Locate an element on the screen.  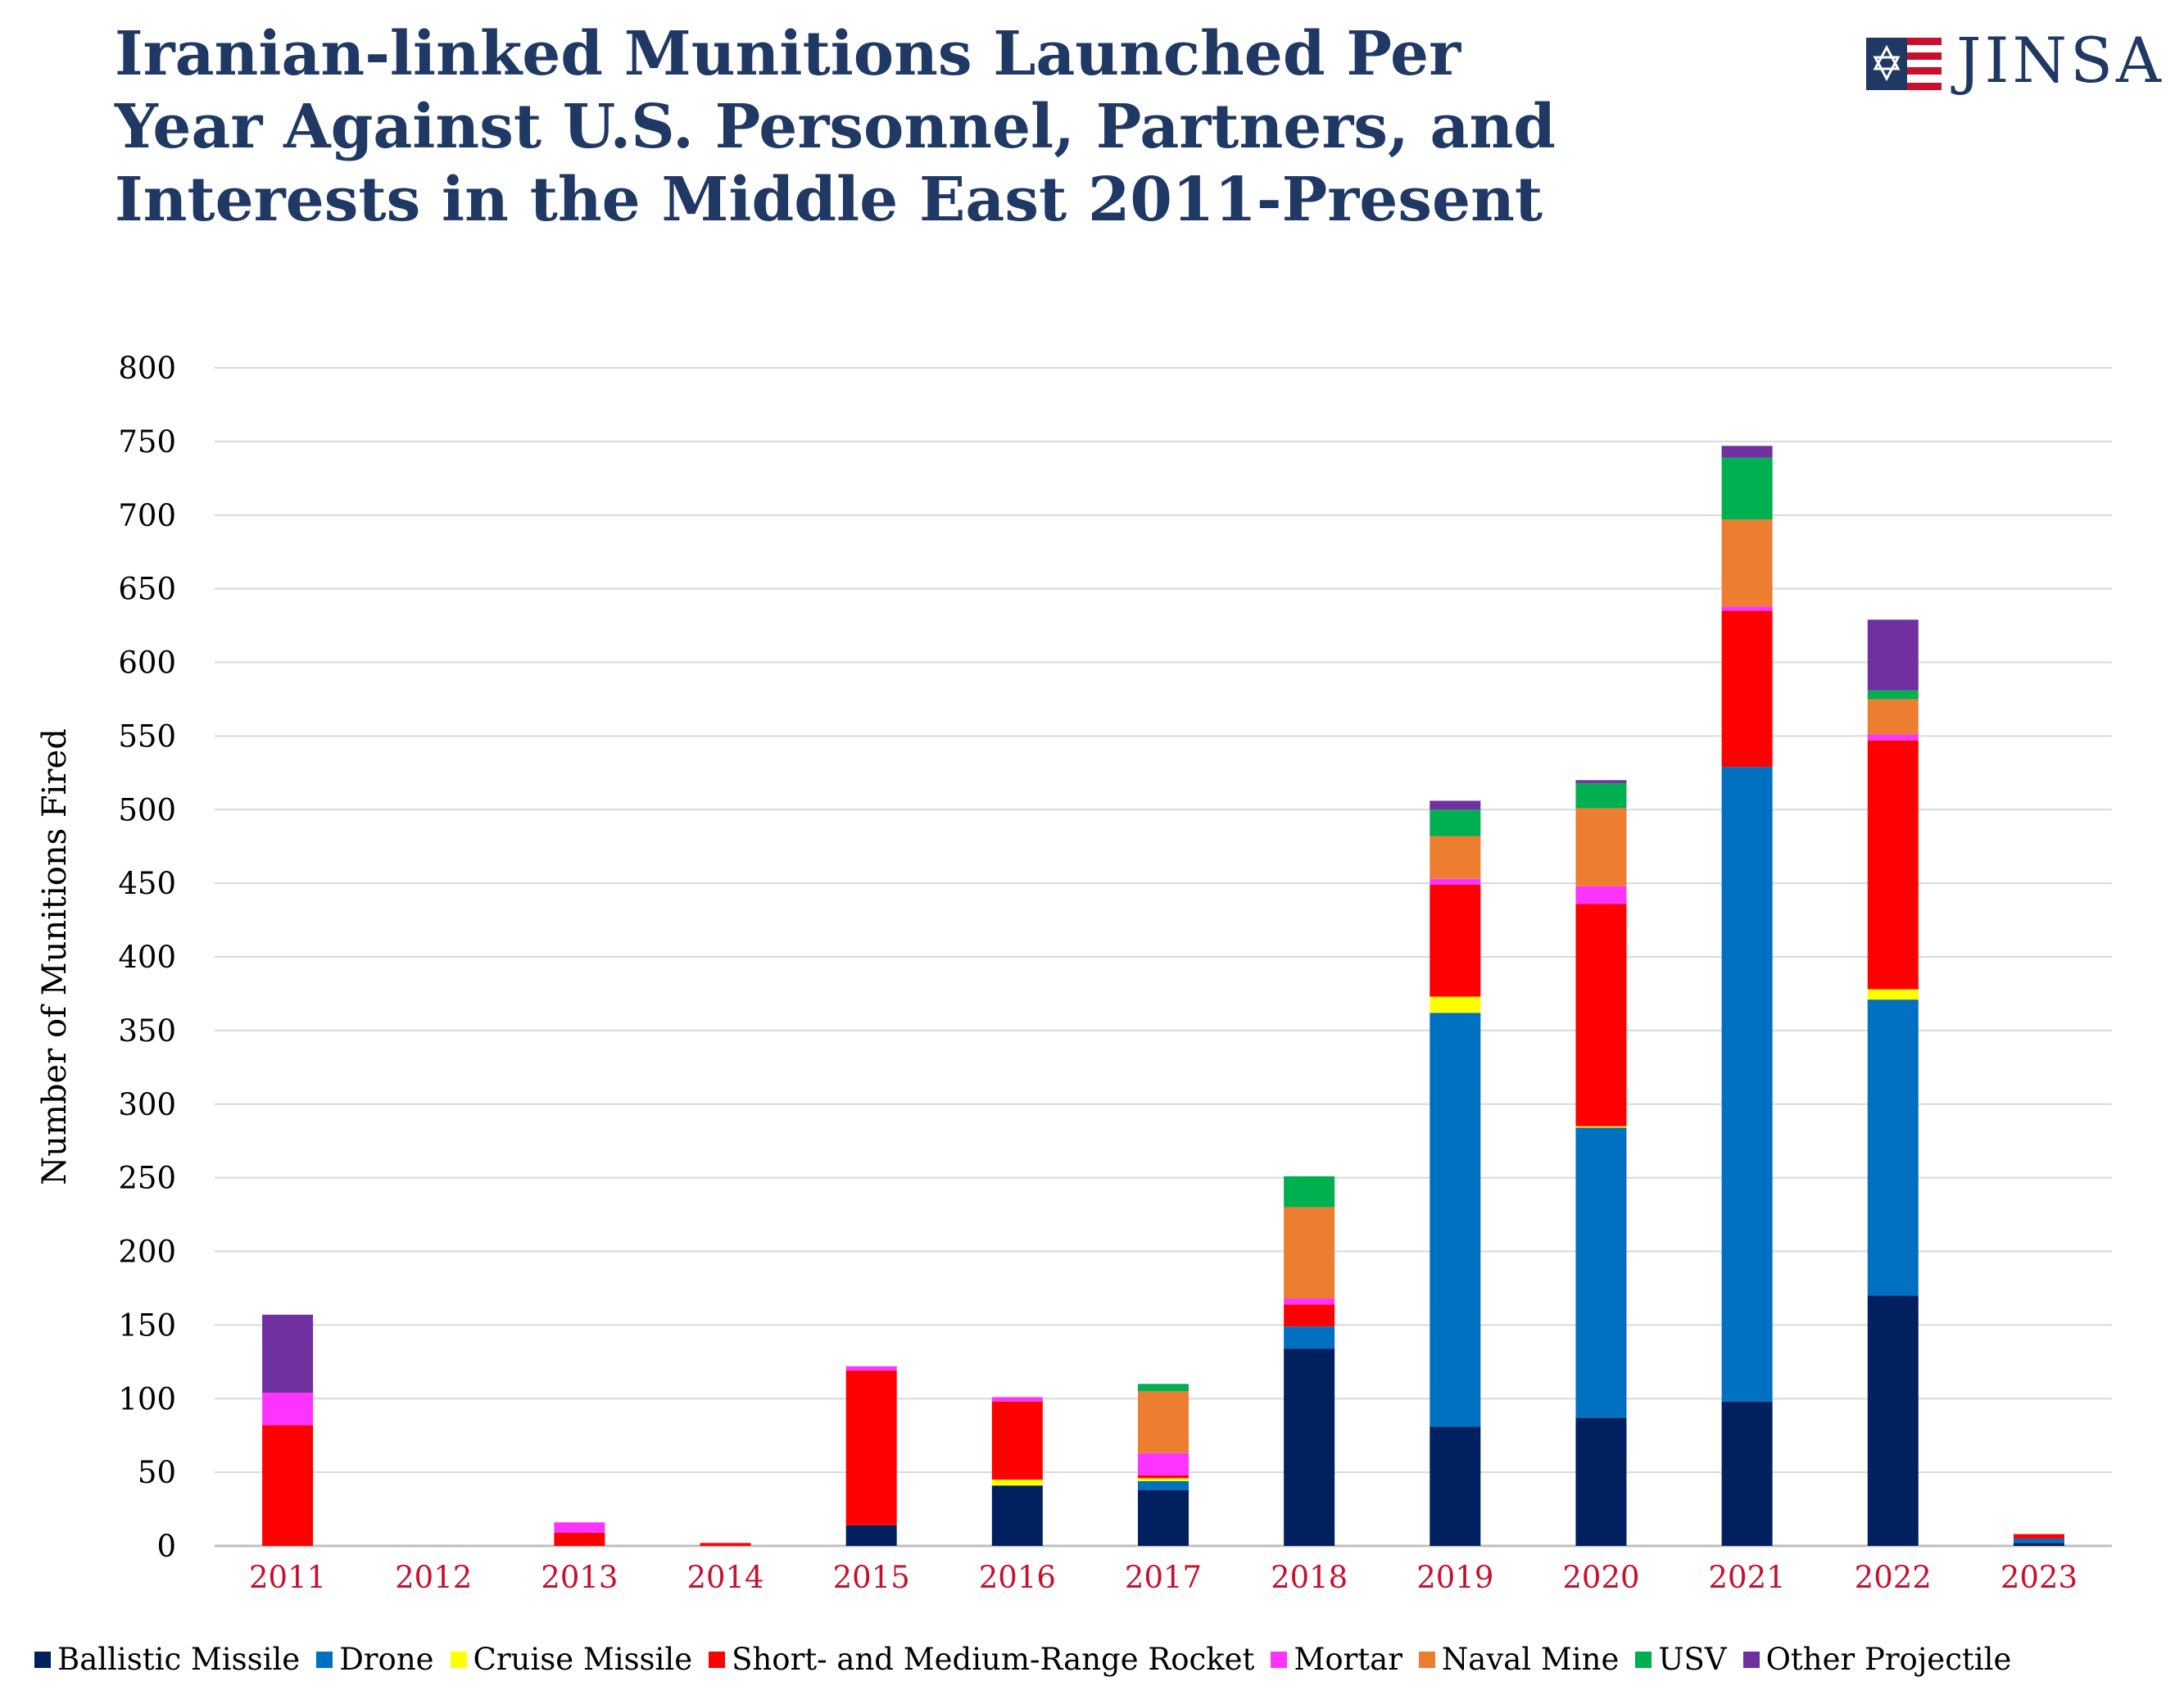
y-tick-label: 550 is located at coordinates (147, 736).